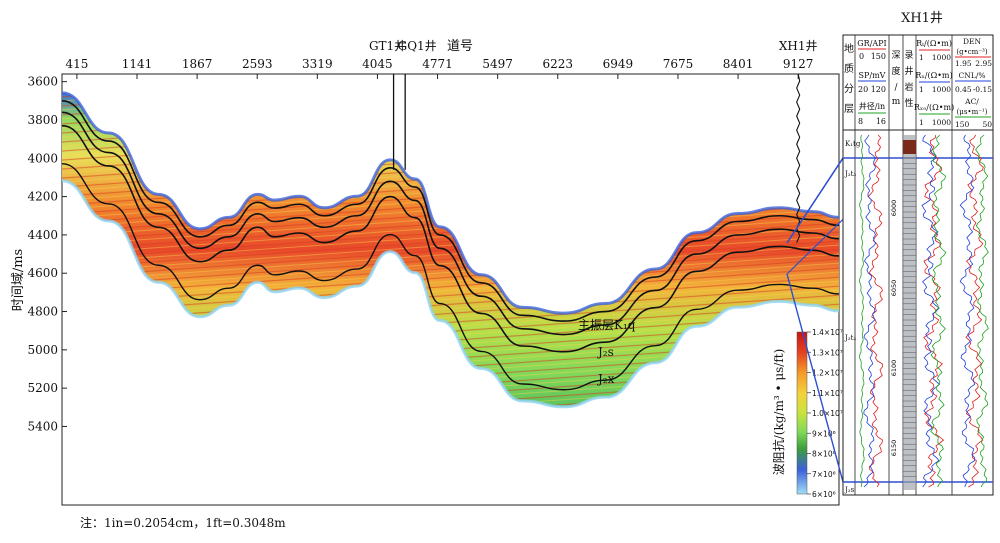 The image size is (1000, 543). What do you see at coordinates (42, 426) in the screenshot?
I see `y-tick-label-9: 5400` at bounding box center [42, 426].